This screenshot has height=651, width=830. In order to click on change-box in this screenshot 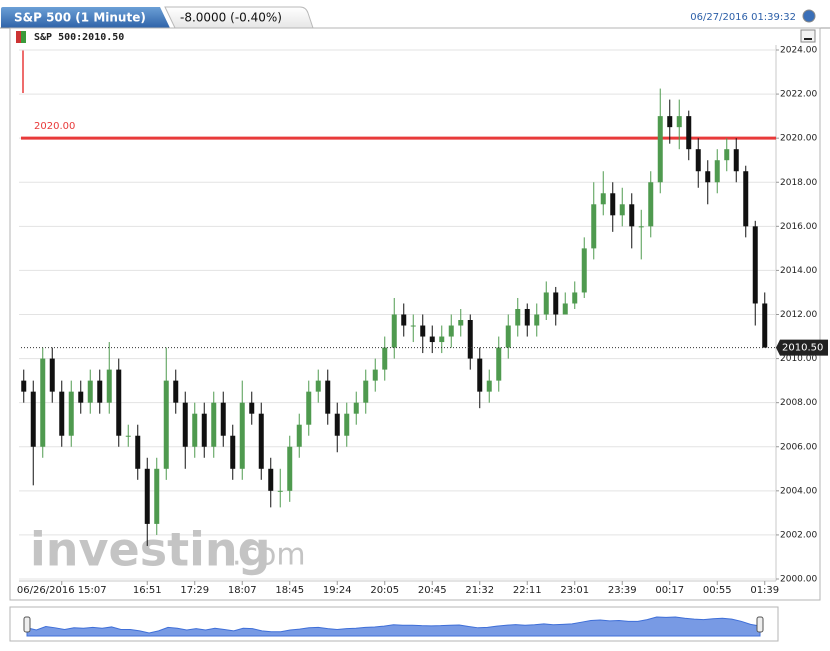, I will do `click(239, 17)`.